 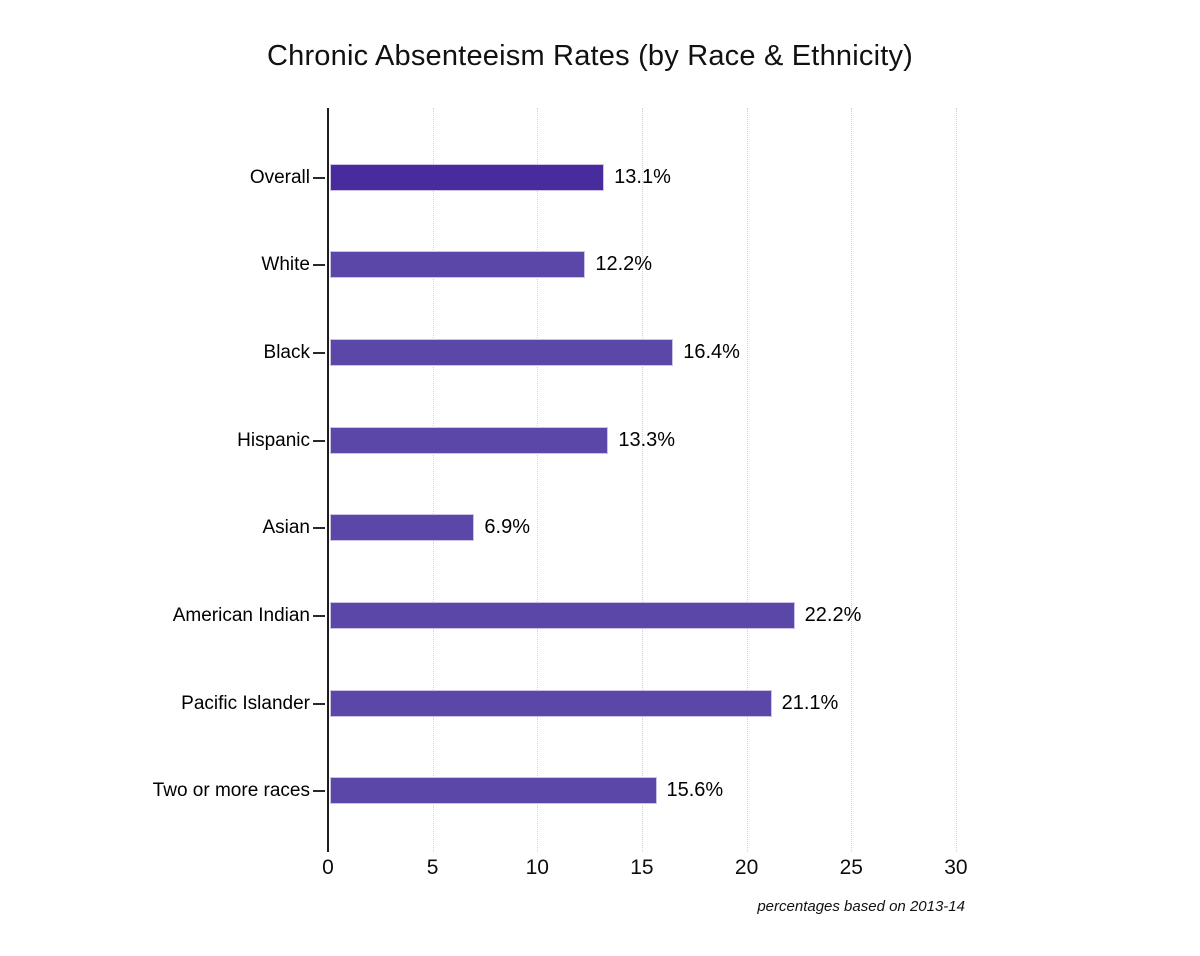 I want to click on x-tick-label: 5, so click(x=432, y=867).